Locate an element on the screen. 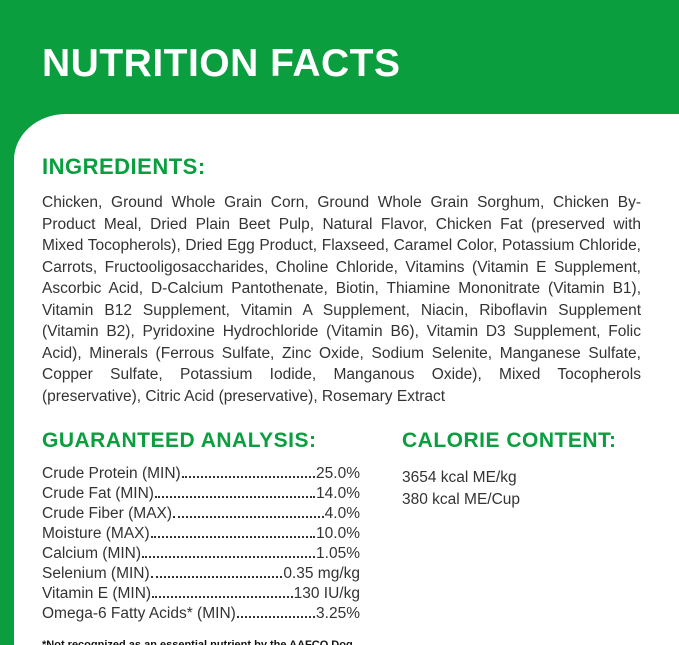  calorie-lines: 3654 kcal ME/kg 380 kcal ME/Cup is located at coordinates (509, 489).